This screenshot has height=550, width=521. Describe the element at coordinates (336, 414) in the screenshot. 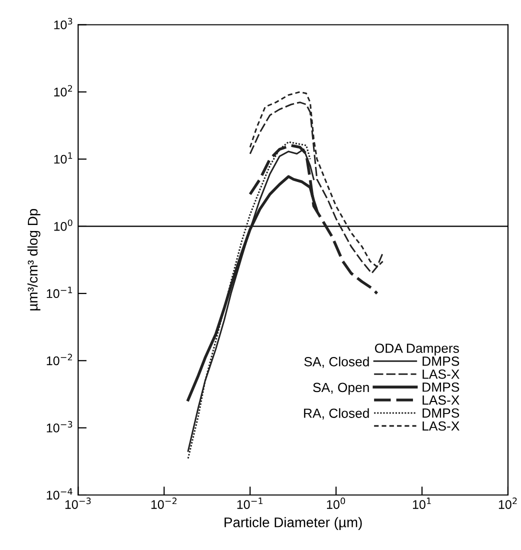

I see `annotation: RA, Closed` at that location.